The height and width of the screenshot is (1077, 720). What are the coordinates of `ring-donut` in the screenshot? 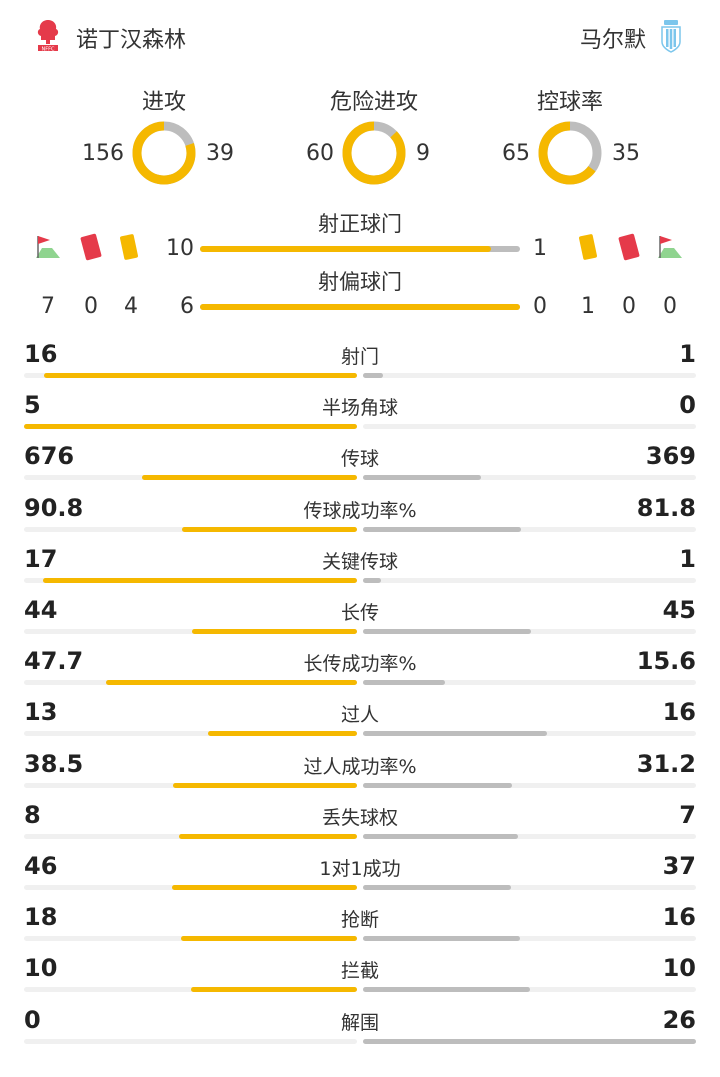 It's located at (164, 153).